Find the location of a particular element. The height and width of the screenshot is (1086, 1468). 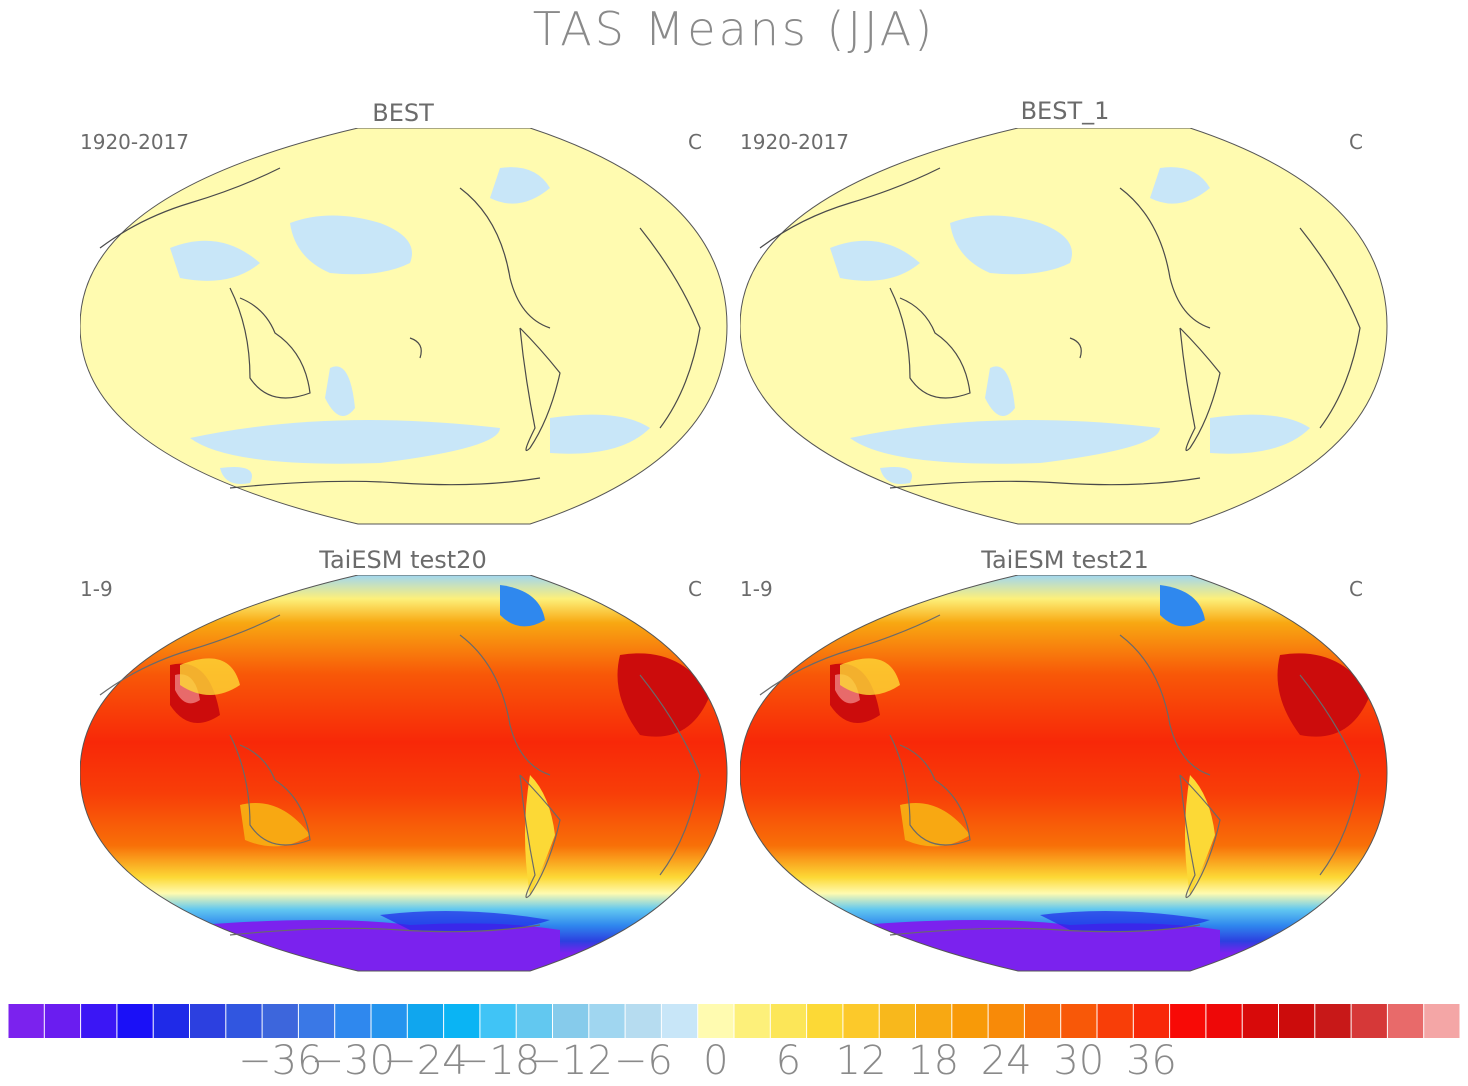

colorbar-labels: −36 −30 −24 −18 −12 −6 0 6 12 18 24 30 36 is located at coordinates (734, 1062).